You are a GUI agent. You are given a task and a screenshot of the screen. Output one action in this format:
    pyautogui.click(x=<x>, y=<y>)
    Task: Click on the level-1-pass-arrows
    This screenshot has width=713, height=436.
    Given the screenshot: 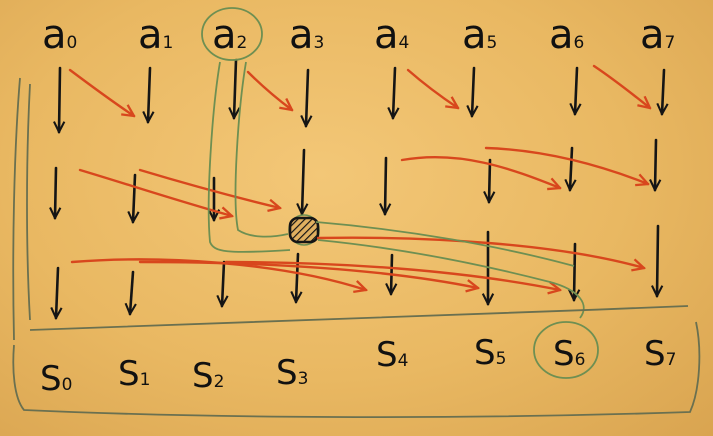 What is the action you would take?
    pyautogui.click(x=361, y=95)
    